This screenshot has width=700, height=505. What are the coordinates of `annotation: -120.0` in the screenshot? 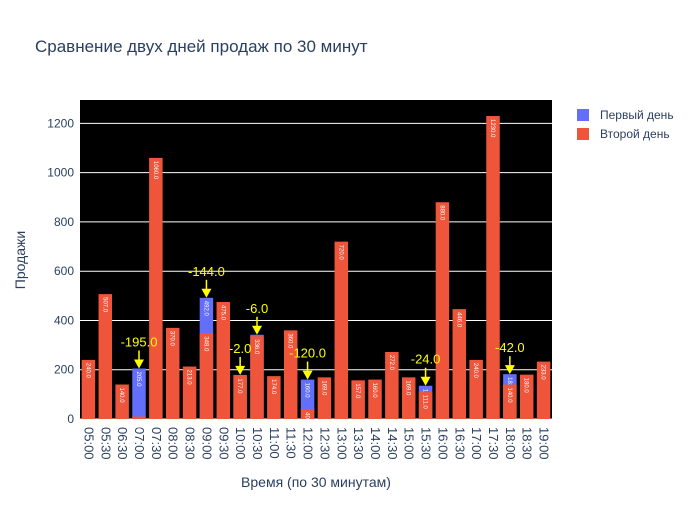 It's located at (307, 353).